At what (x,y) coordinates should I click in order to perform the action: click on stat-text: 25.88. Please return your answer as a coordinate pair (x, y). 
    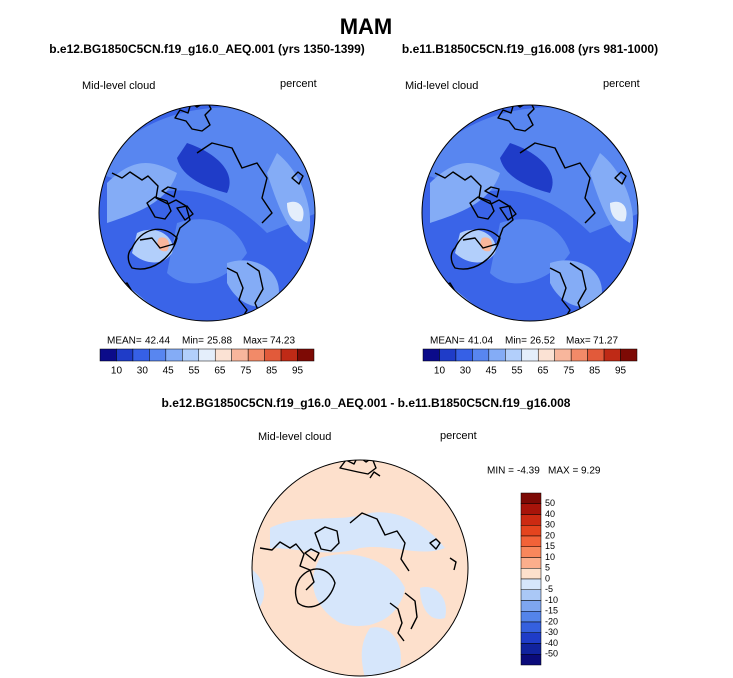
    Looking at the image, I should click on (219, 341).